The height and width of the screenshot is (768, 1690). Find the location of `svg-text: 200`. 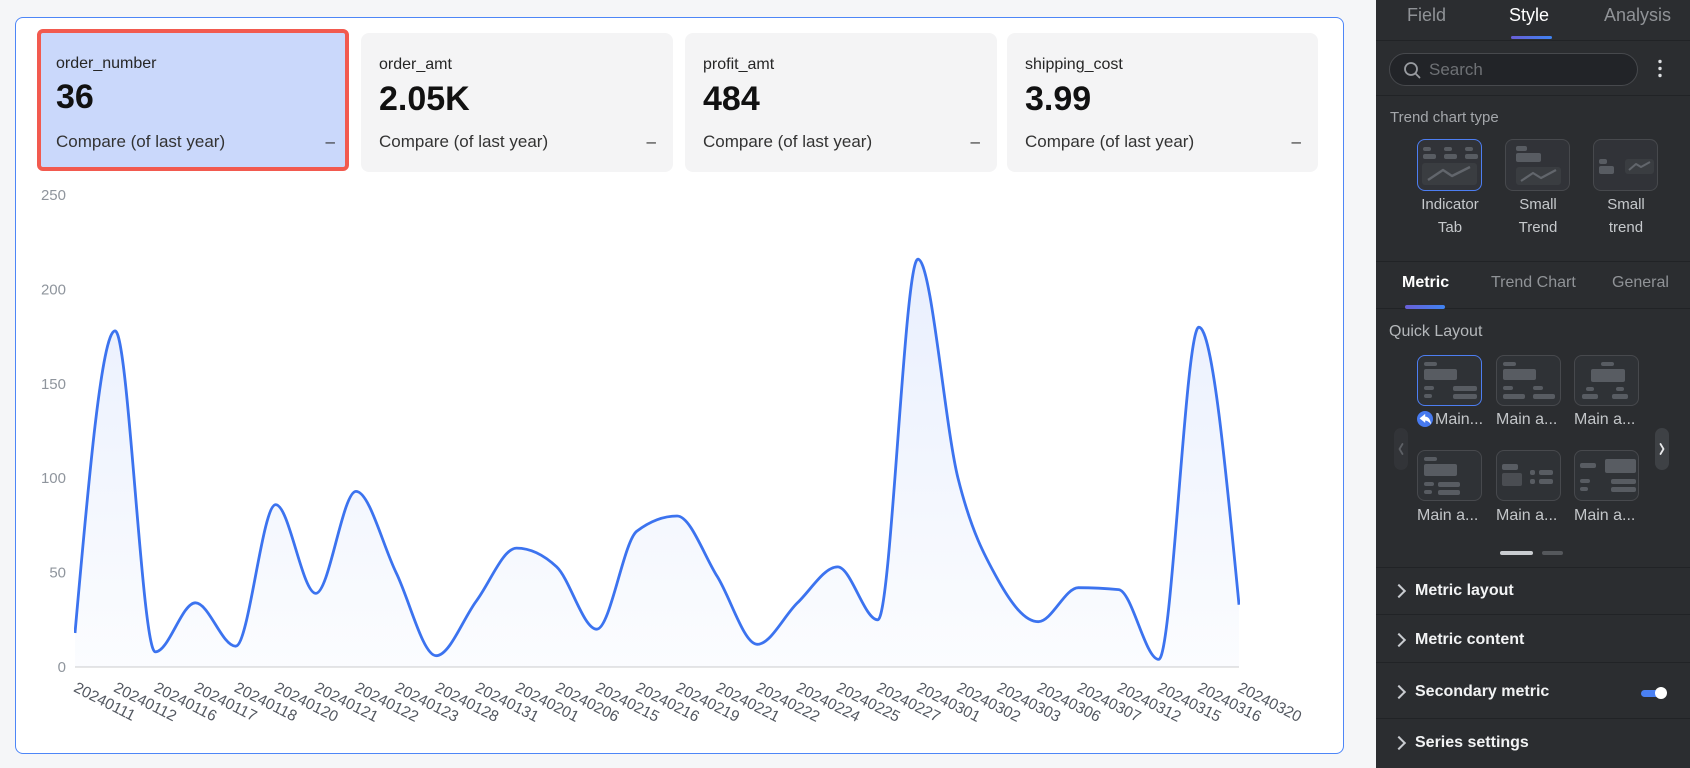

svg-text: 200 is located at coordinates (53, 289).